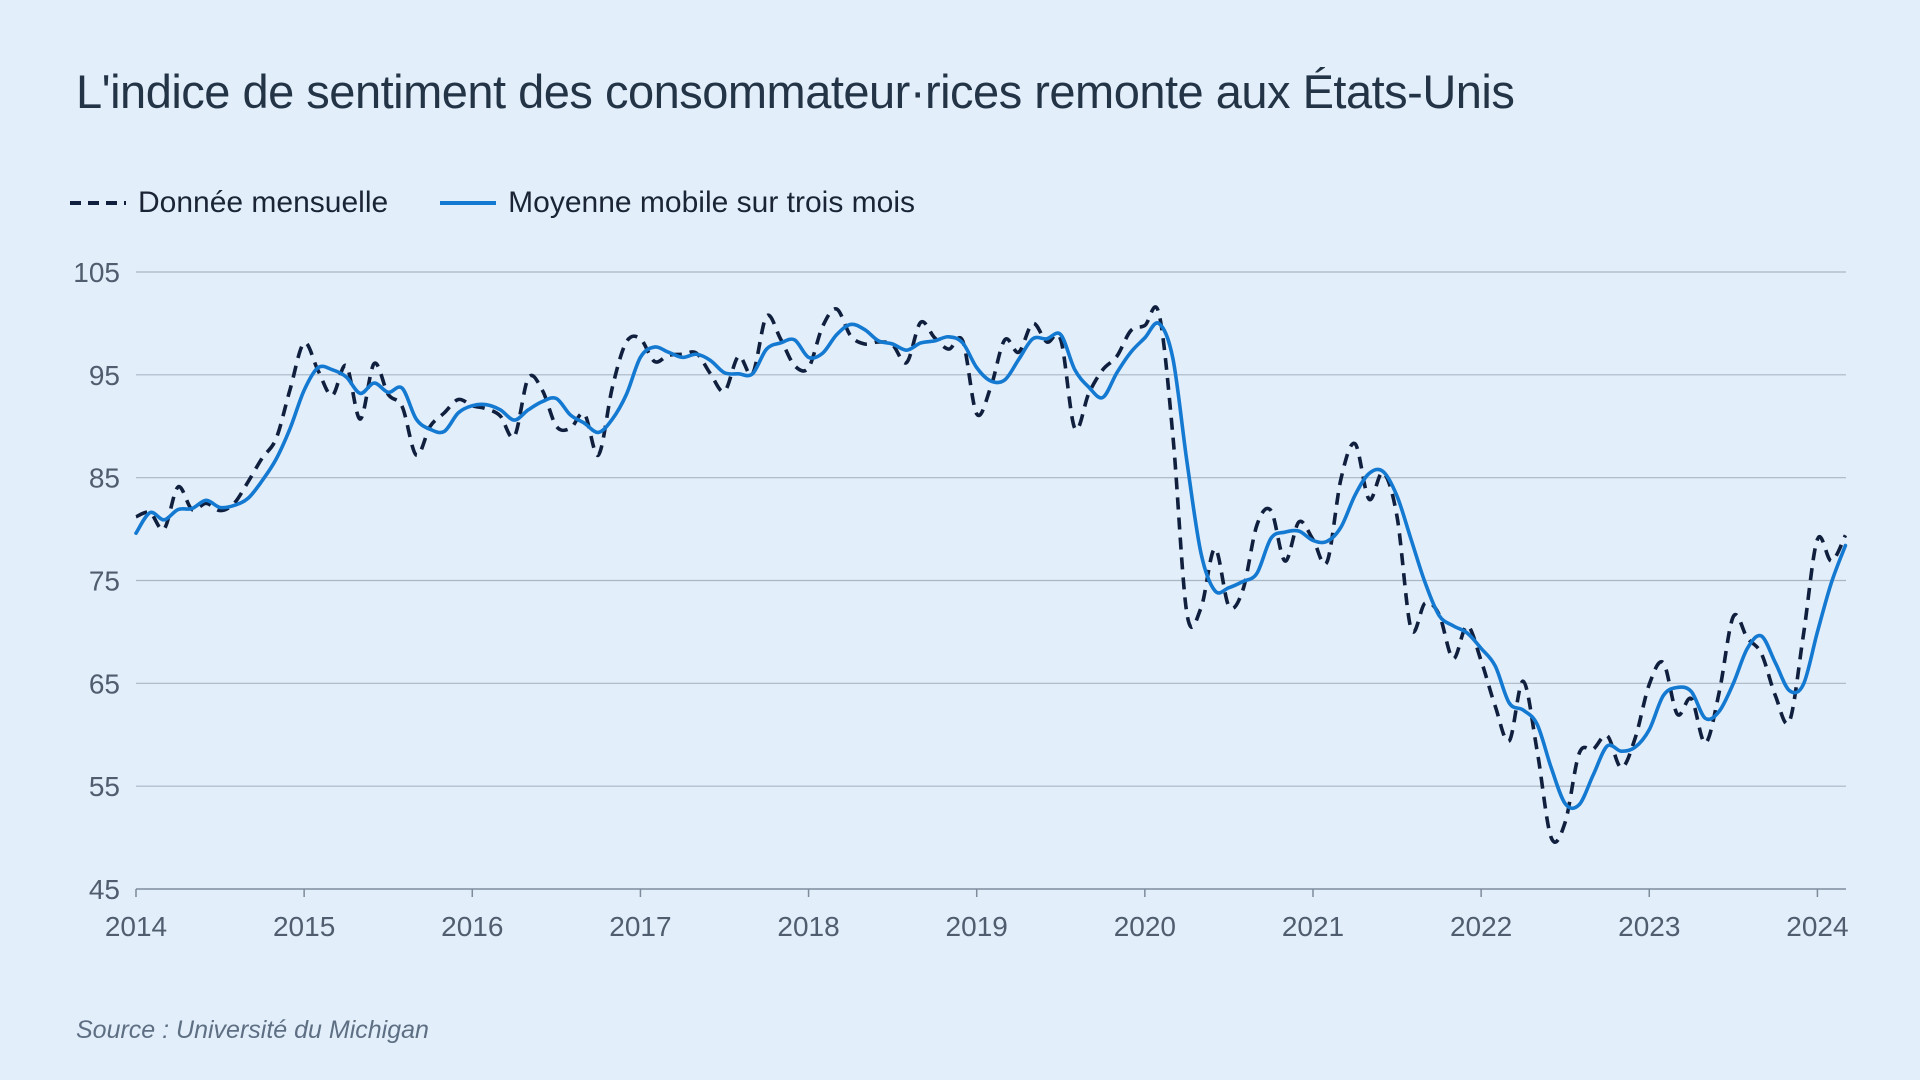 The width and height of the screenshot is (1920, 1080). Describe the element at coordinates (711, 202) in the screenshot. I see `legend-label-moving-avg: Moyenne mobile sur trois mois` at that location.